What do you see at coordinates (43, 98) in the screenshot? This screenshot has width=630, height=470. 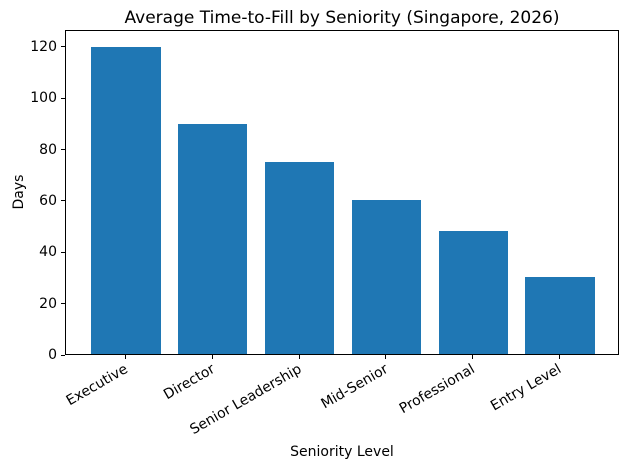 I see `y-tick-label: 100` at bounding box center [43, 98].